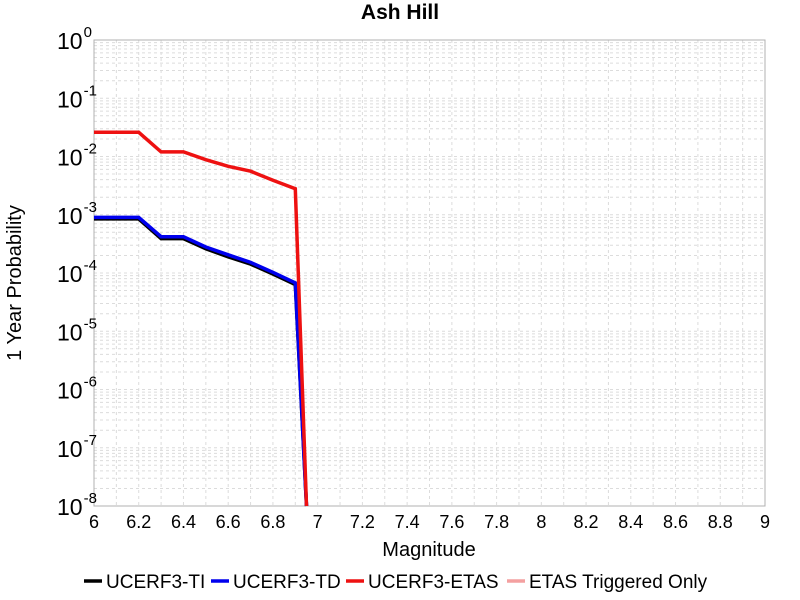 Image resolution: width=800 pixels, height=600 pixels. What do you see at coordinates (90, 323) in the screenshot?
I see `y-tick-exponent: -5` at bounding box center [90, 323].